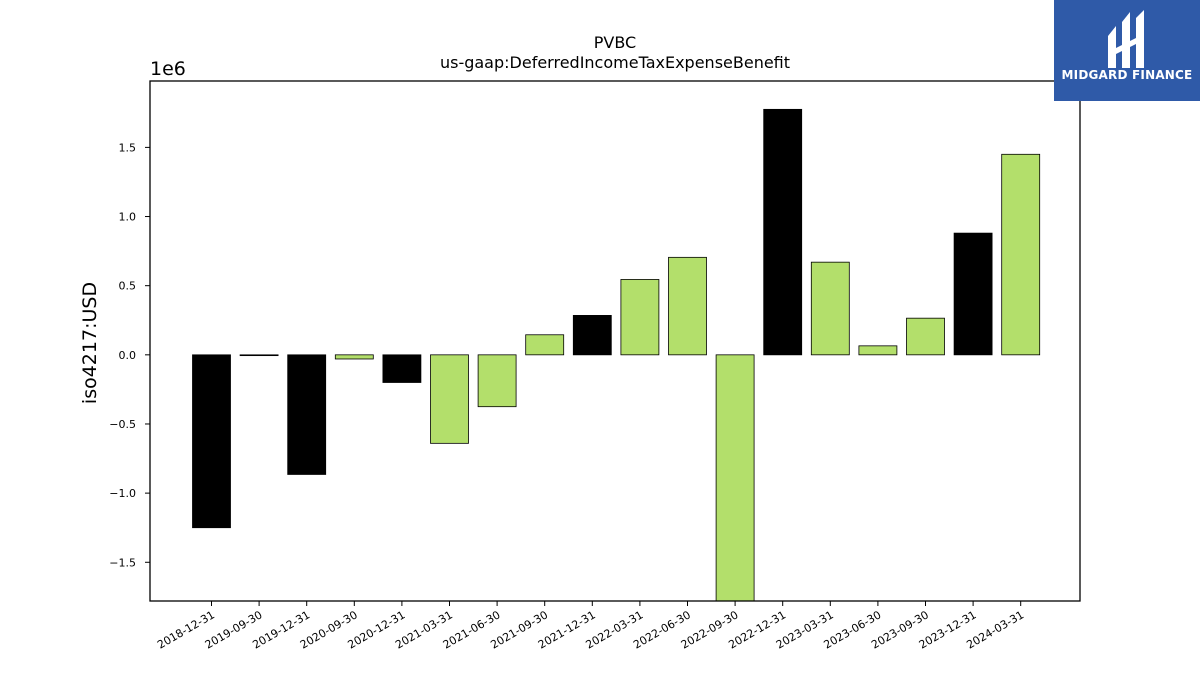 Image resolution: width=1200 pixels, height=675 pixels. Describe the element at coordinates (128, 147) in the screenshot. I see `y-tick-label: 1.5` at that location.